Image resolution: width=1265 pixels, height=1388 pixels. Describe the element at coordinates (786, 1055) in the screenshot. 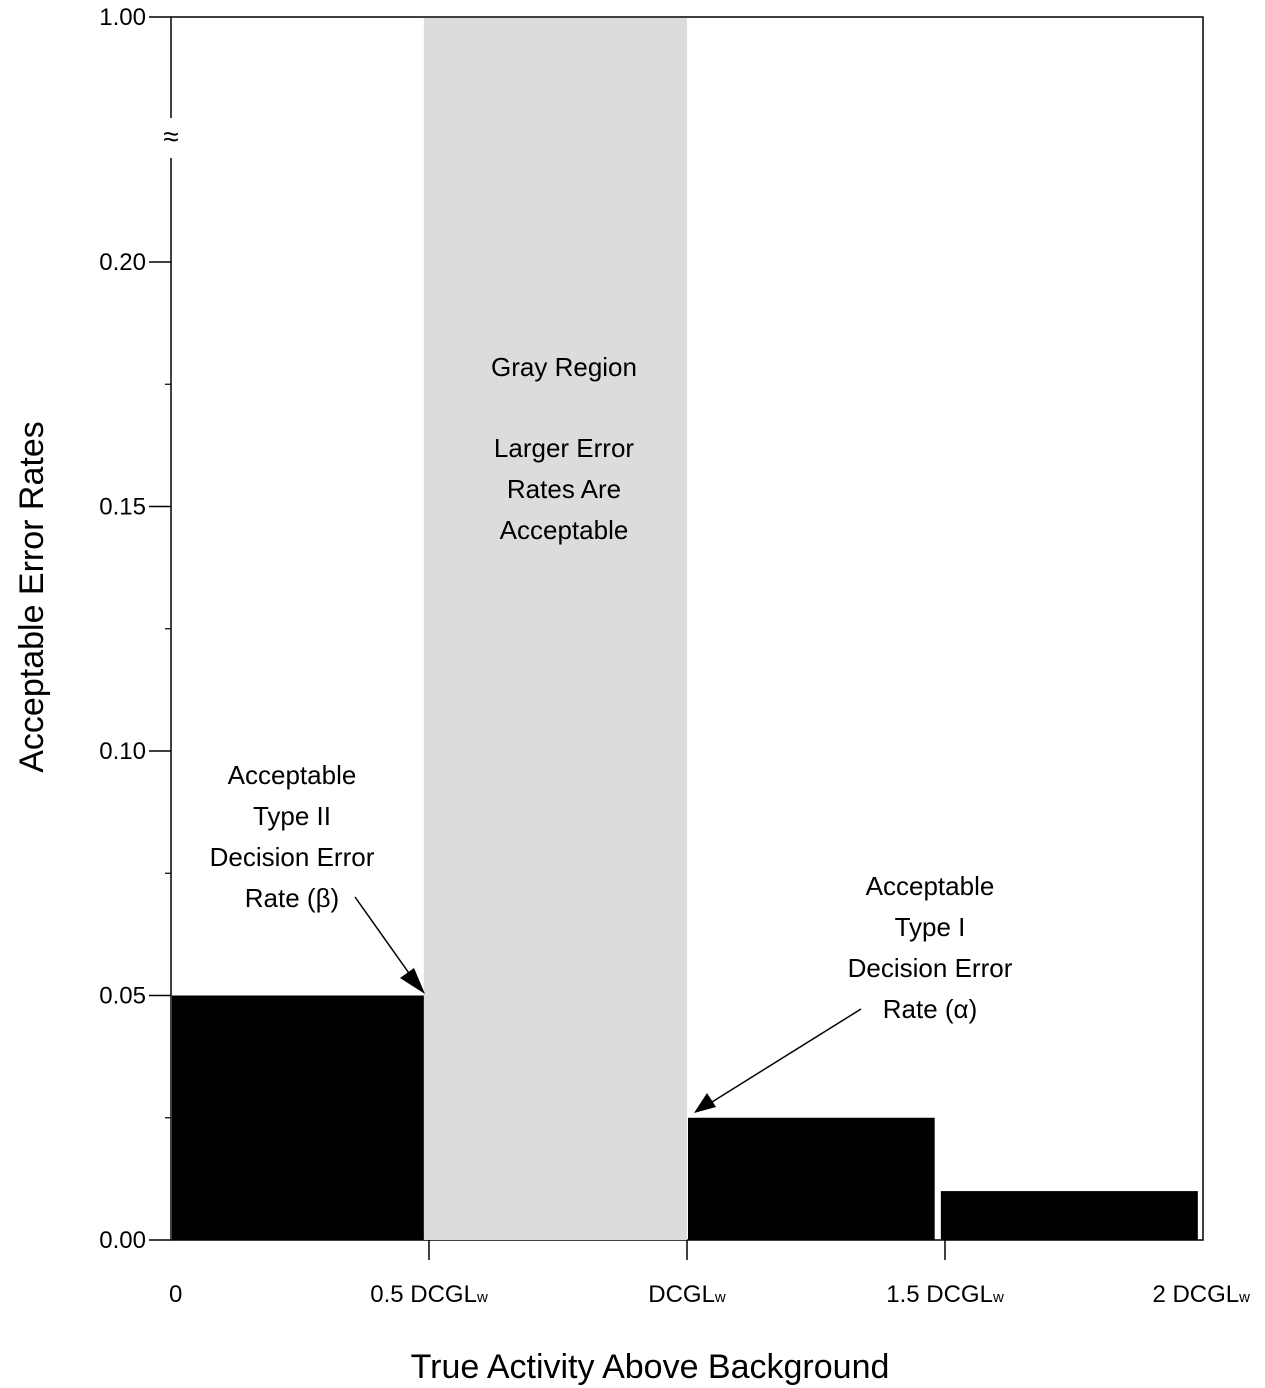

I see `type1-arrow-line` at that location.